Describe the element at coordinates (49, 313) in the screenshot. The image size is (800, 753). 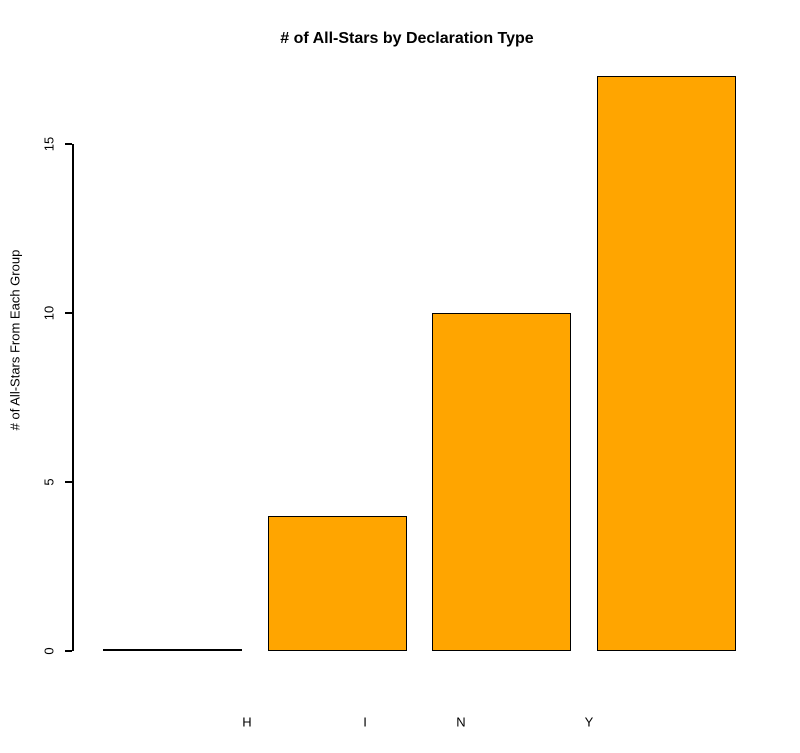
I see `y-tick-label: 10` at that location.